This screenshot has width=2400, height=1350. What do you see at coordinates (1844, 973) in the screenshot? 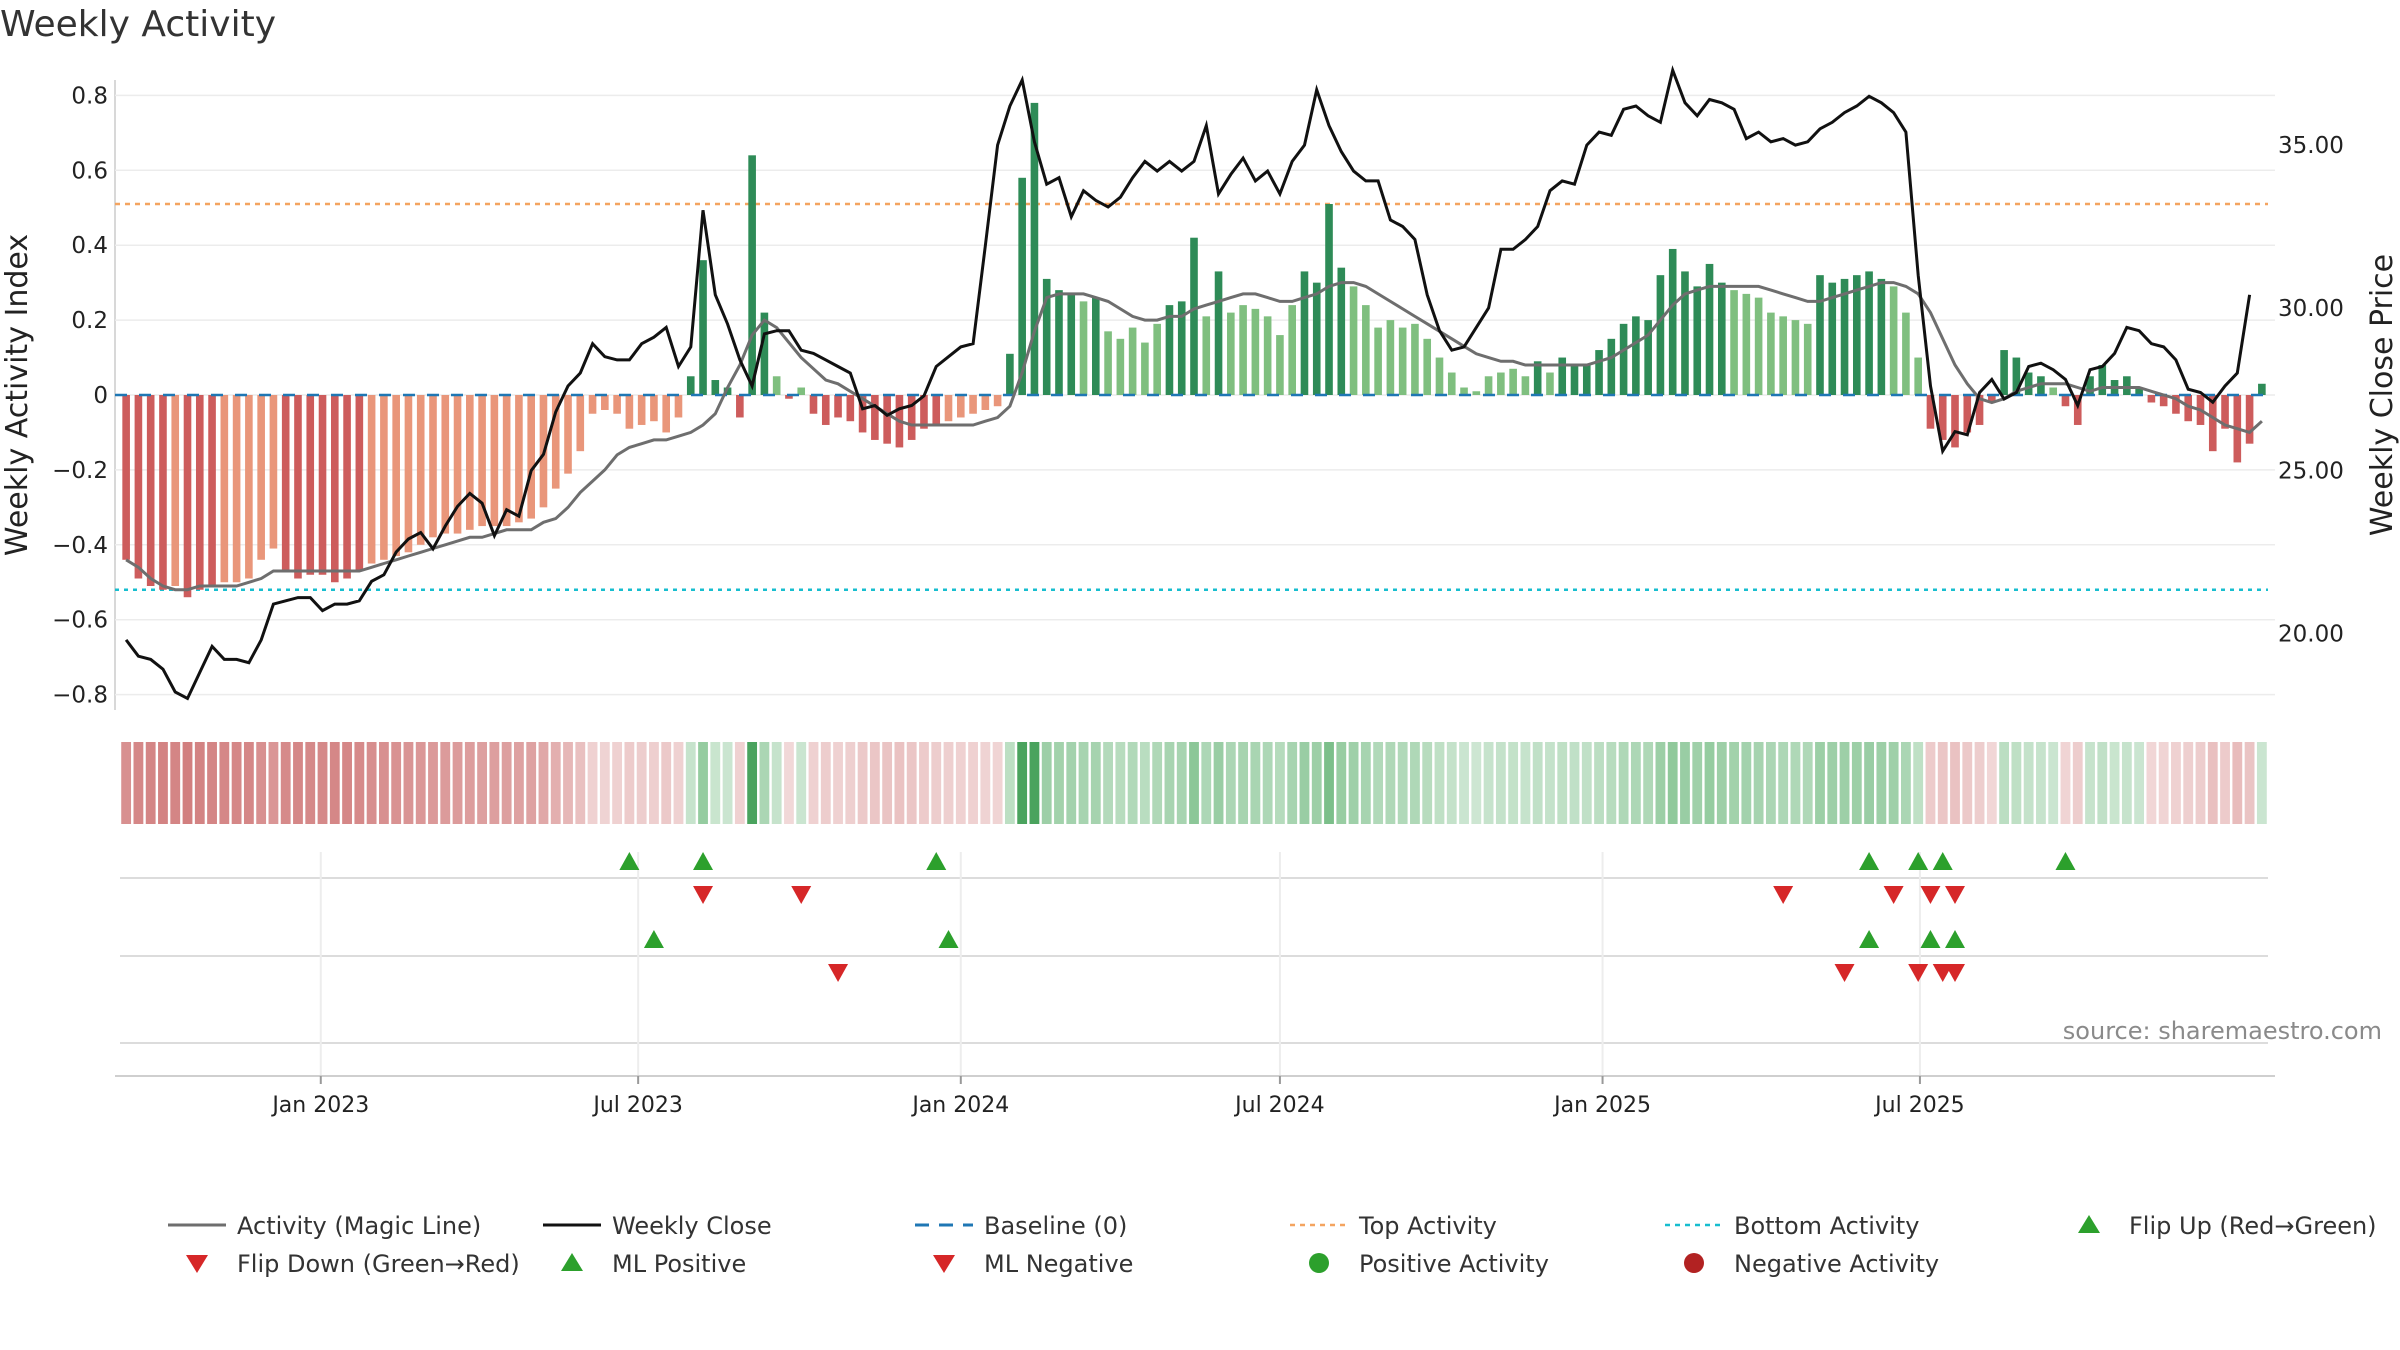
I see `ml-negative-marker` at bounding box center [1844, 973].